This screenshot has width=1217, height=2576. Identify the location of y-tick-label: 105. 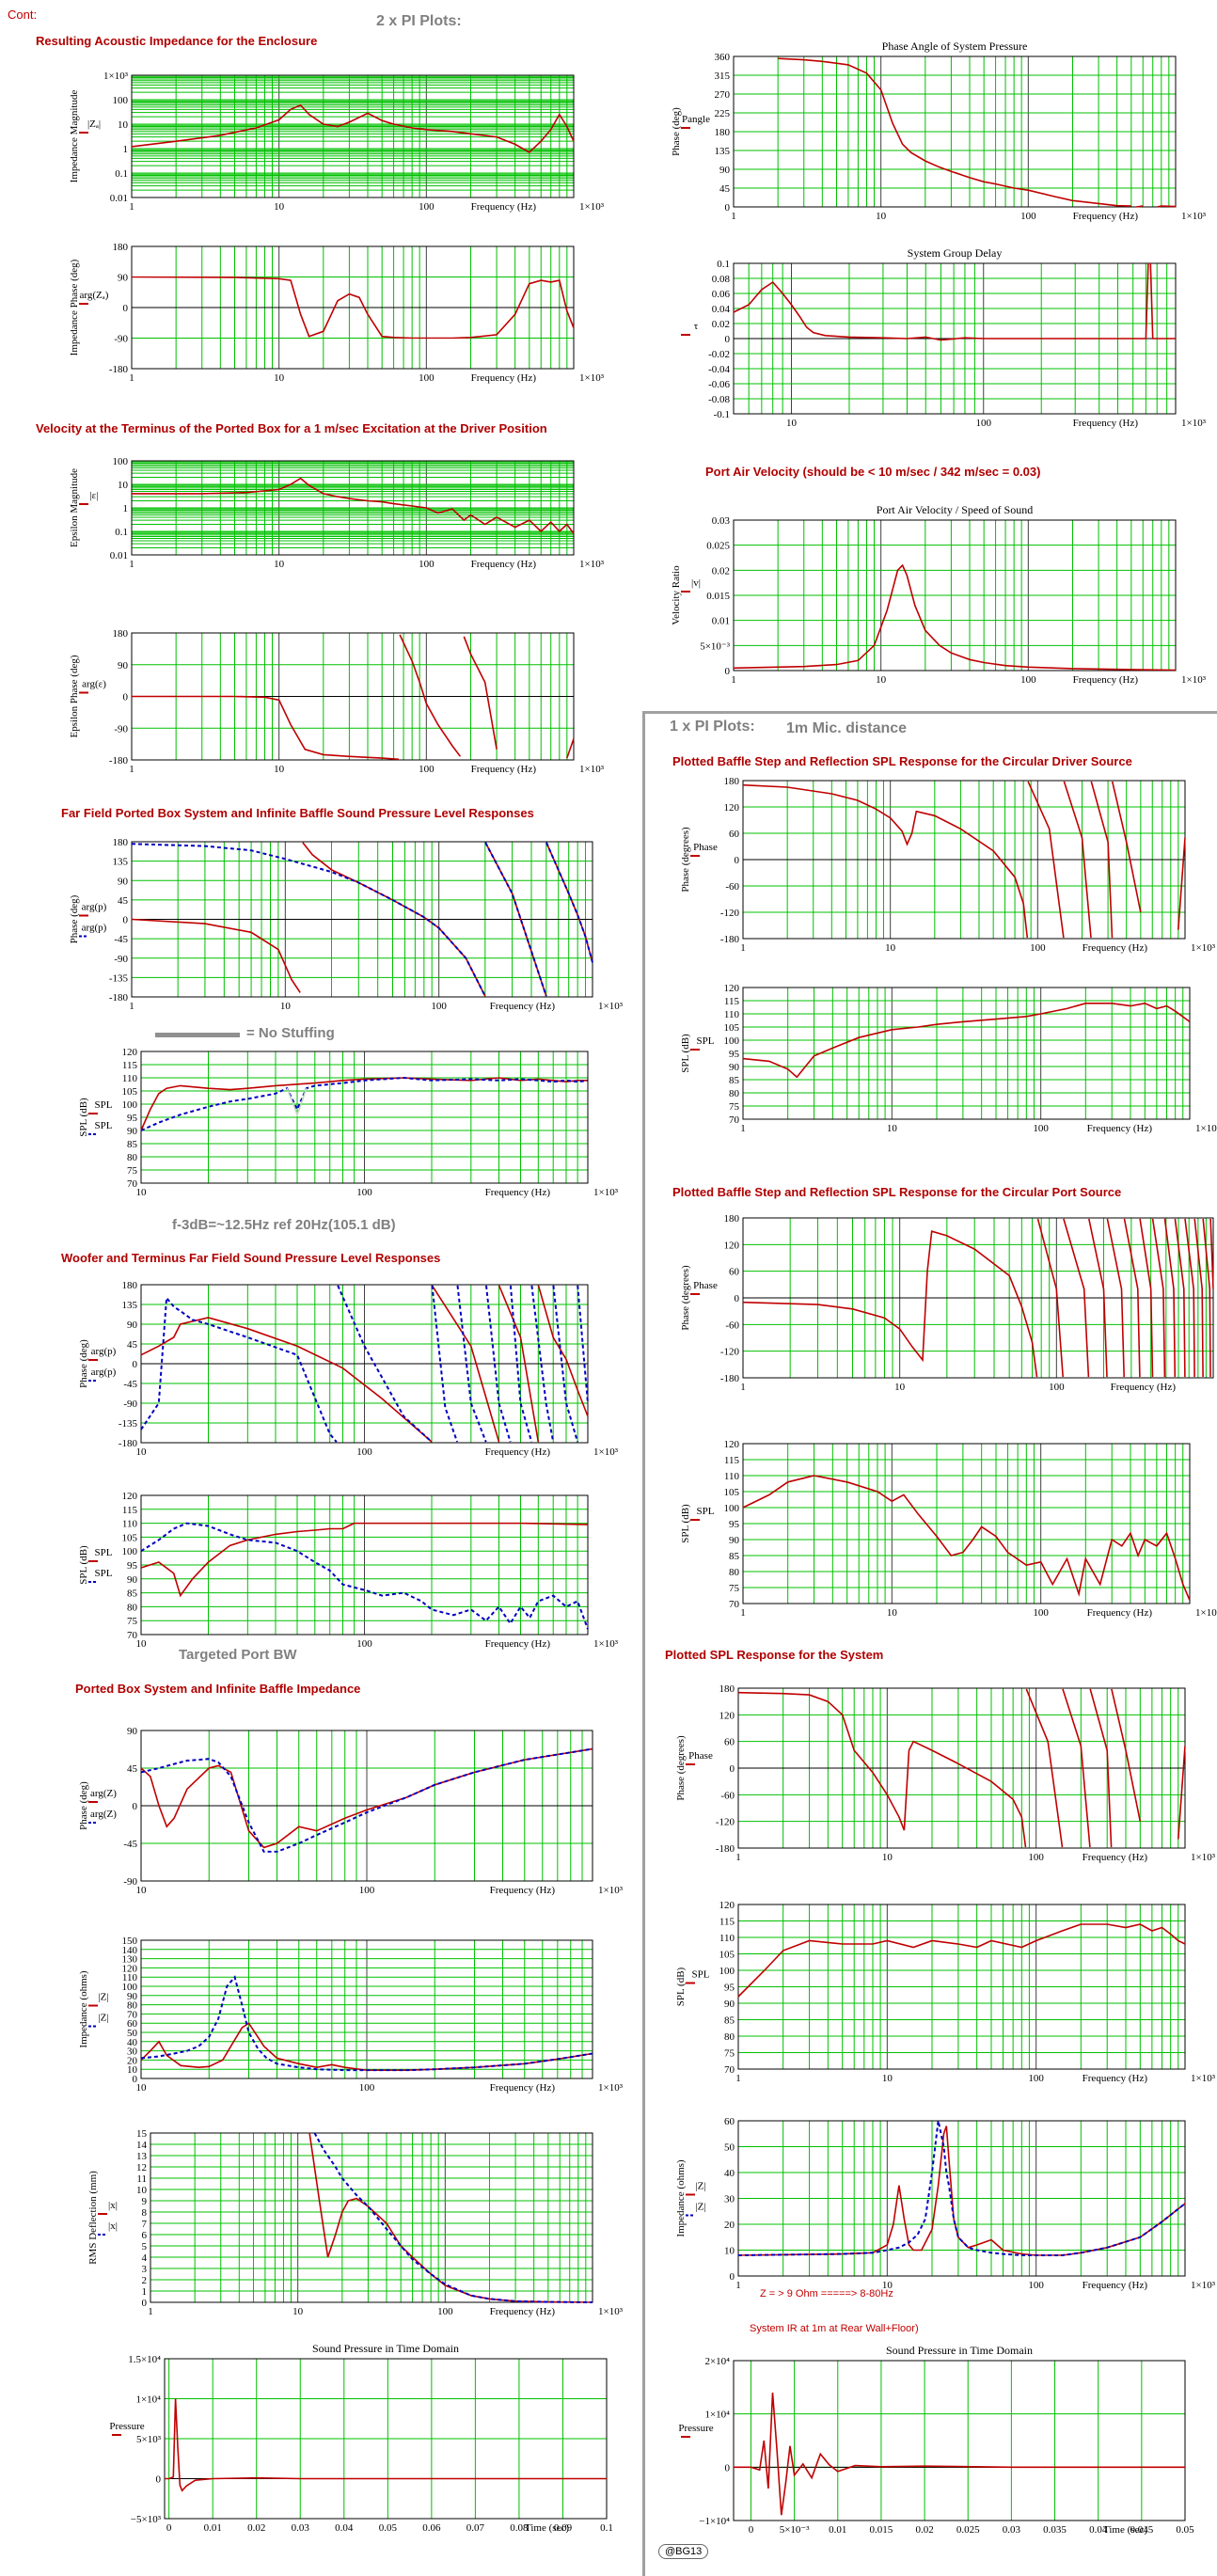
(732, 1028).